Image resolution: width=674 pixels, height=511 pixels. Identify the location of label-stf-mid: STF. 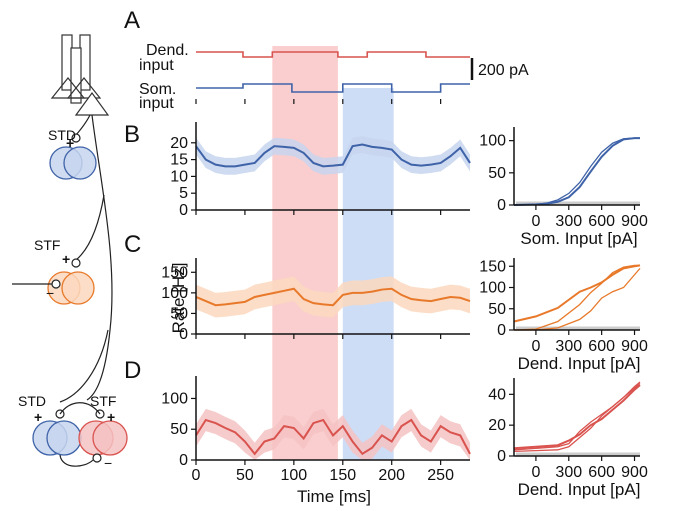
(47, 245).